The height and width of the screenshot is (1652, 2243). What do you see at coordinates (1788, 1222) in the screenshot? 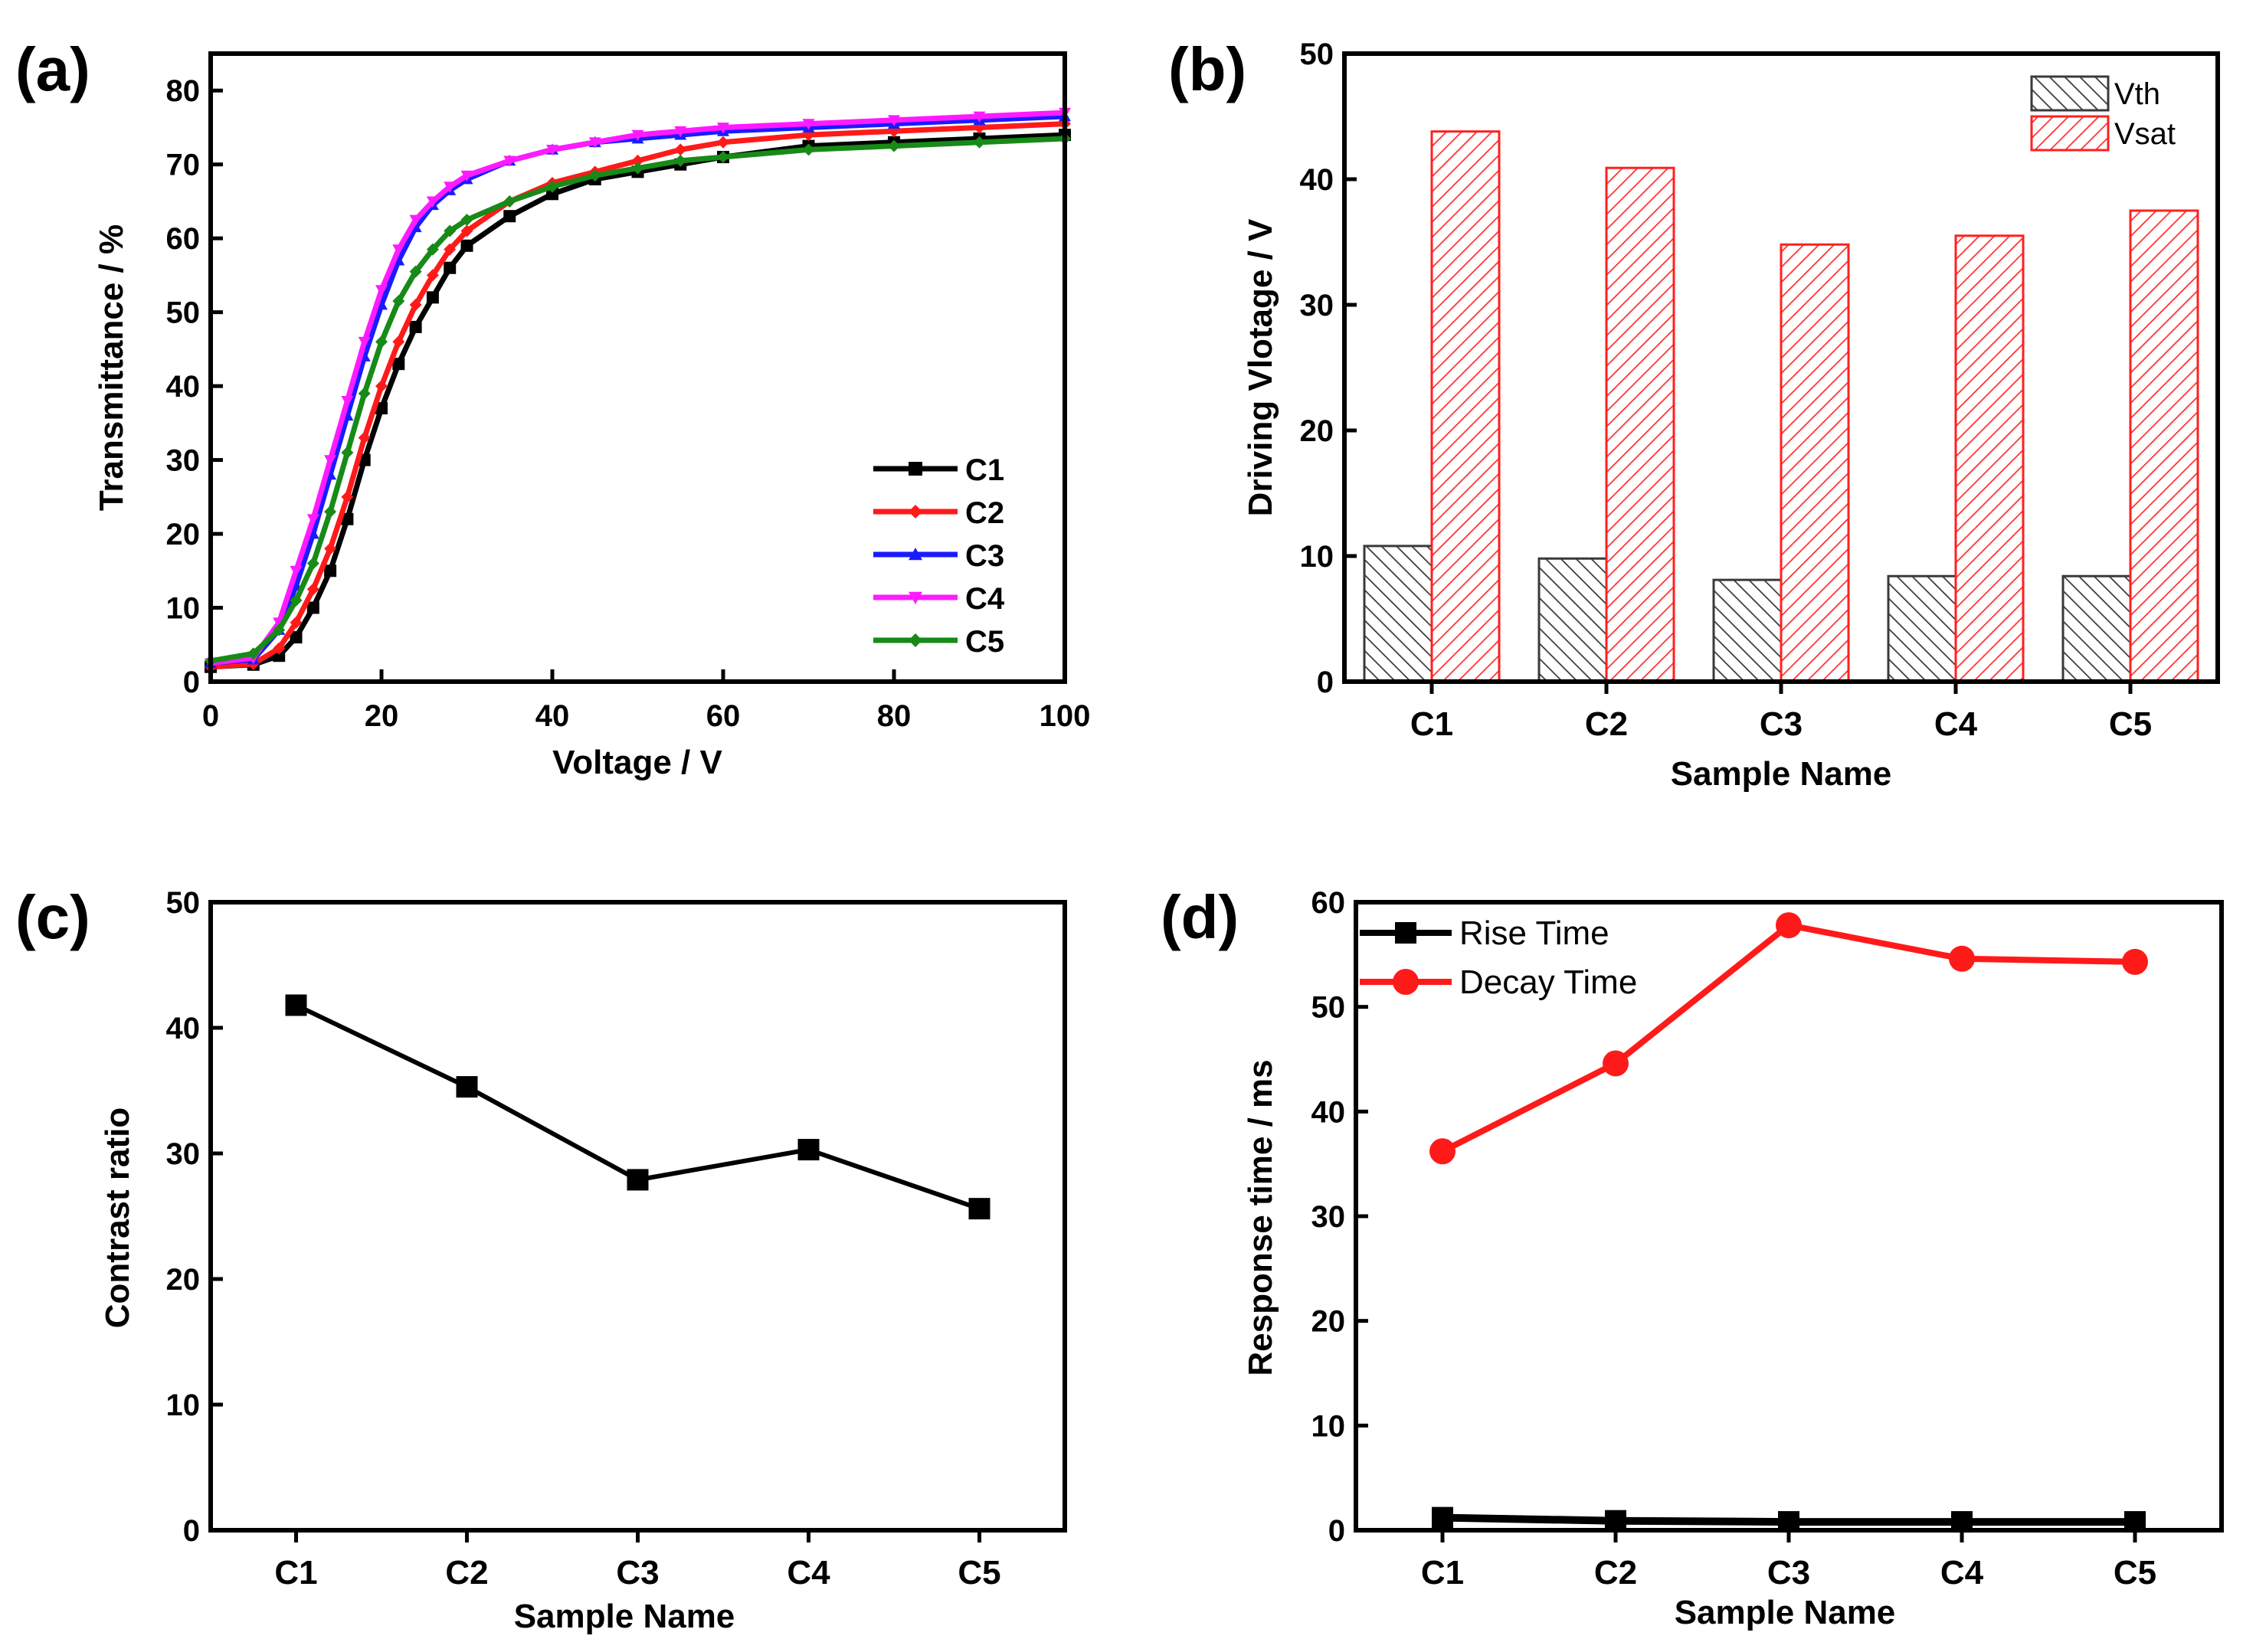
I see `plot-d-marks` at bounding box center [1788, 1222].